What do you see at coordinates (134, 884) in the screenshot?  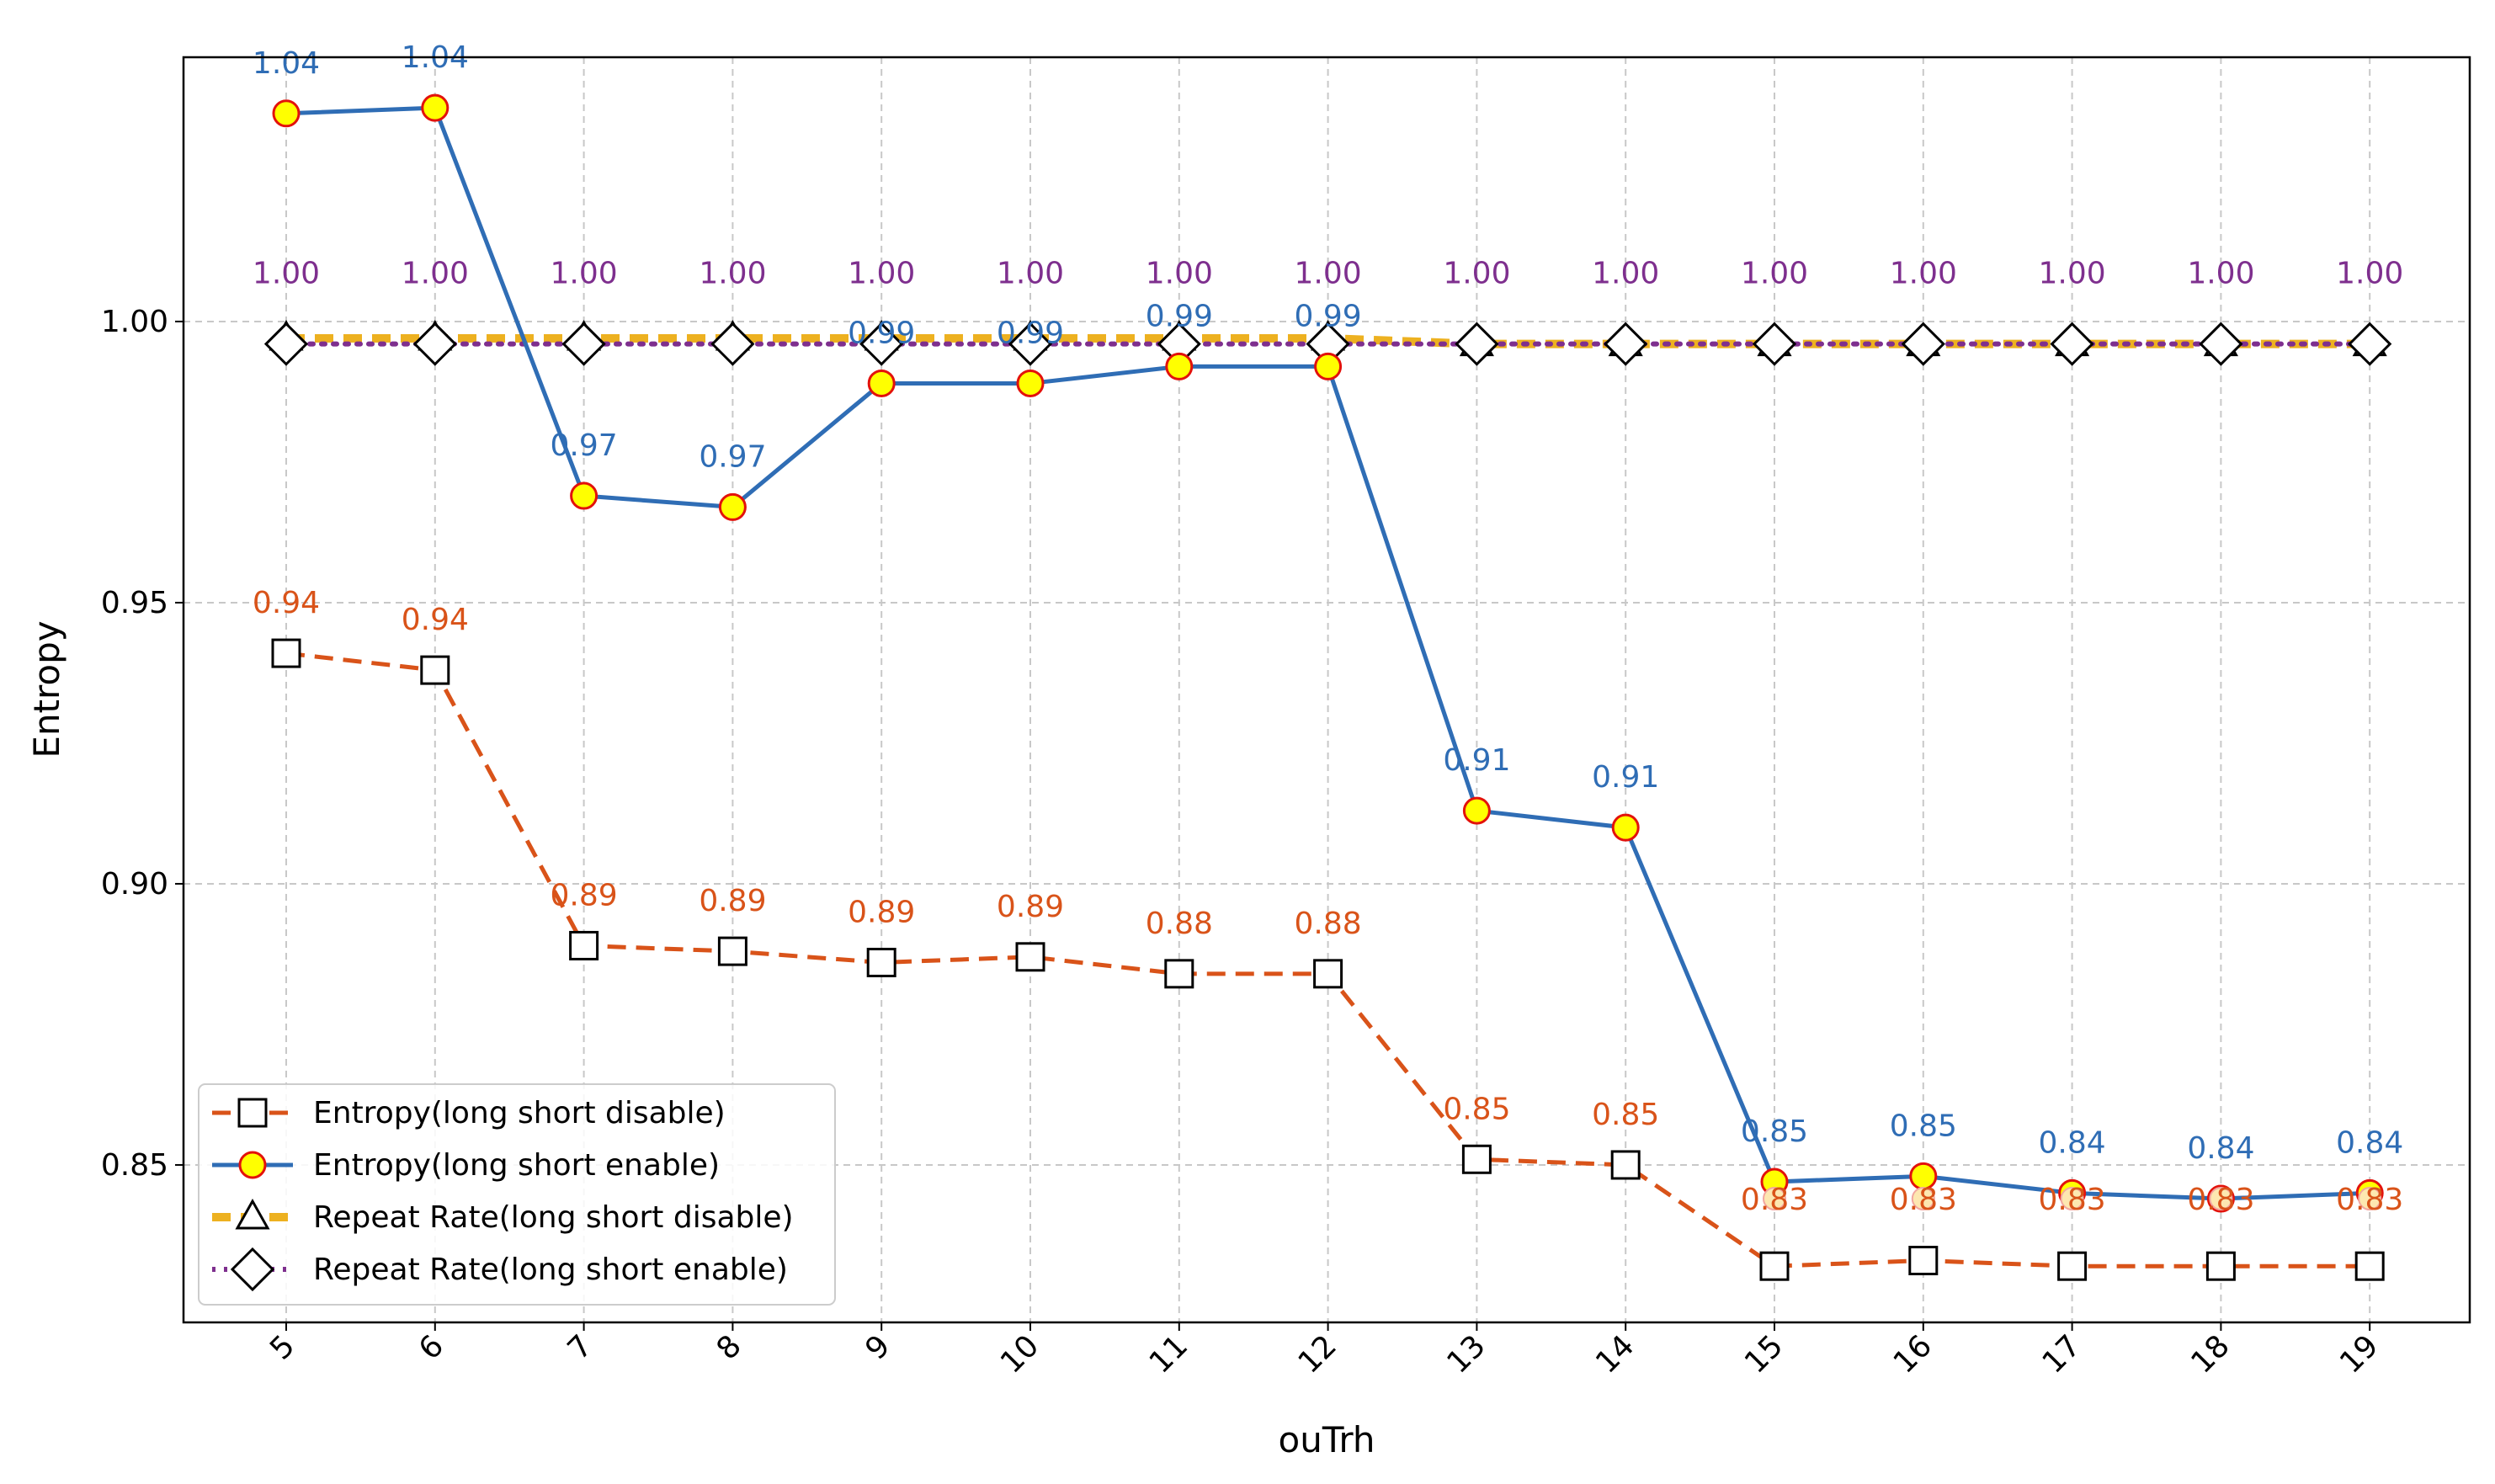 I see `y-tick-label: 0.90` at bounding box center [134, 884].